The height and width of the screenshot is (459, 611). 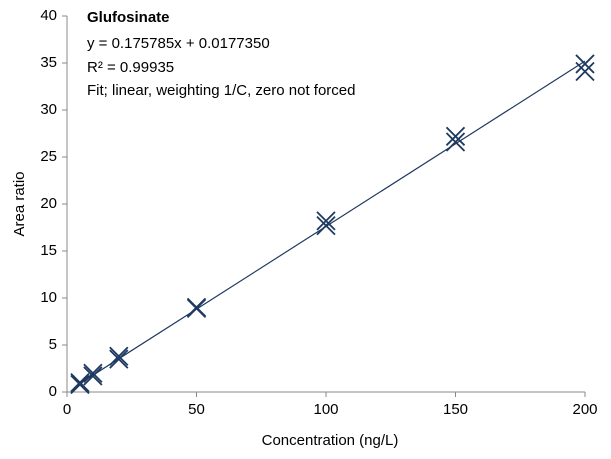 I want to click on y-tick-label: 30, so click(x=48, y=109).